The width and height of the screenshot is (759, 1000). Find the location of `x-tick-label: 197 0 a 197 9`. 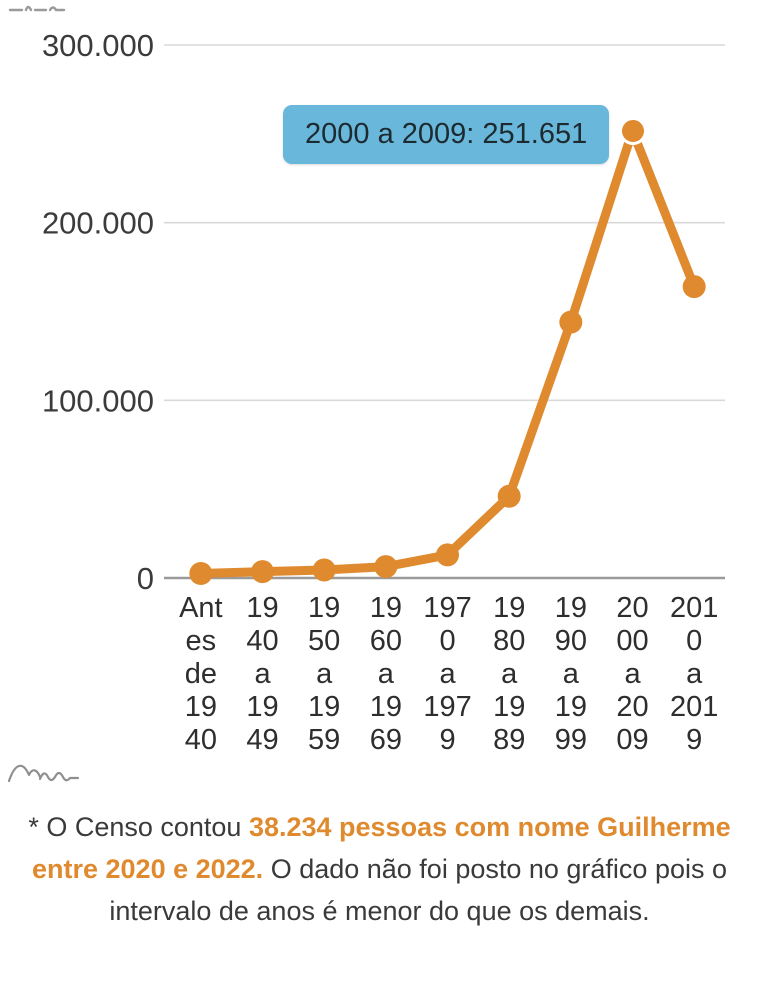

x-tick-label: 197 0 a 197 9 is located at coordinates (447, 674).